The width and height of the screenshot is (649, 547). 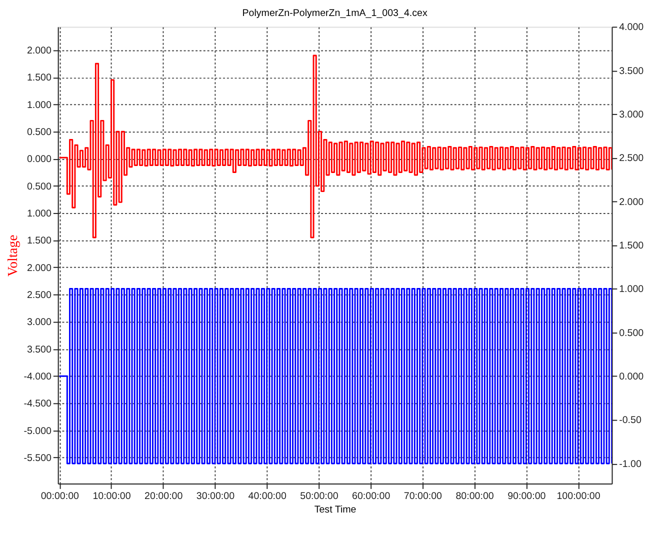 I want to click on x-tick-label: 100:00:00, so click(x=578, y=496).